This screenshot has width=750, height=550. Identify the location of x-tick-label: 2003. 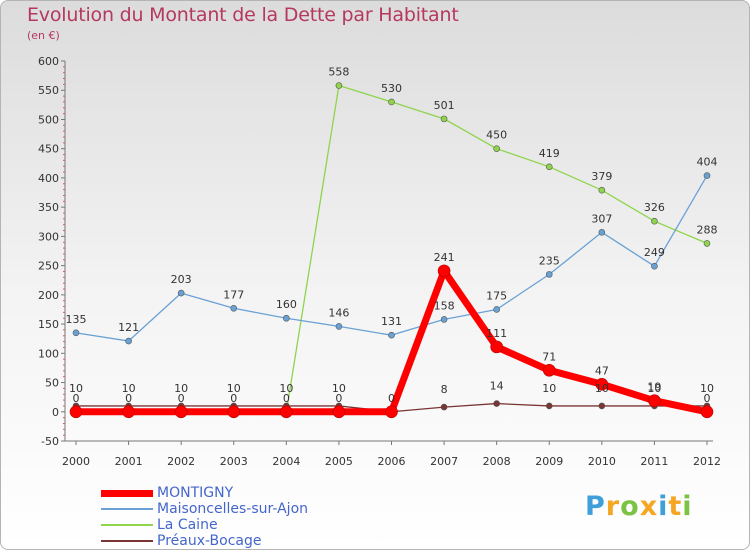
(234, 461).